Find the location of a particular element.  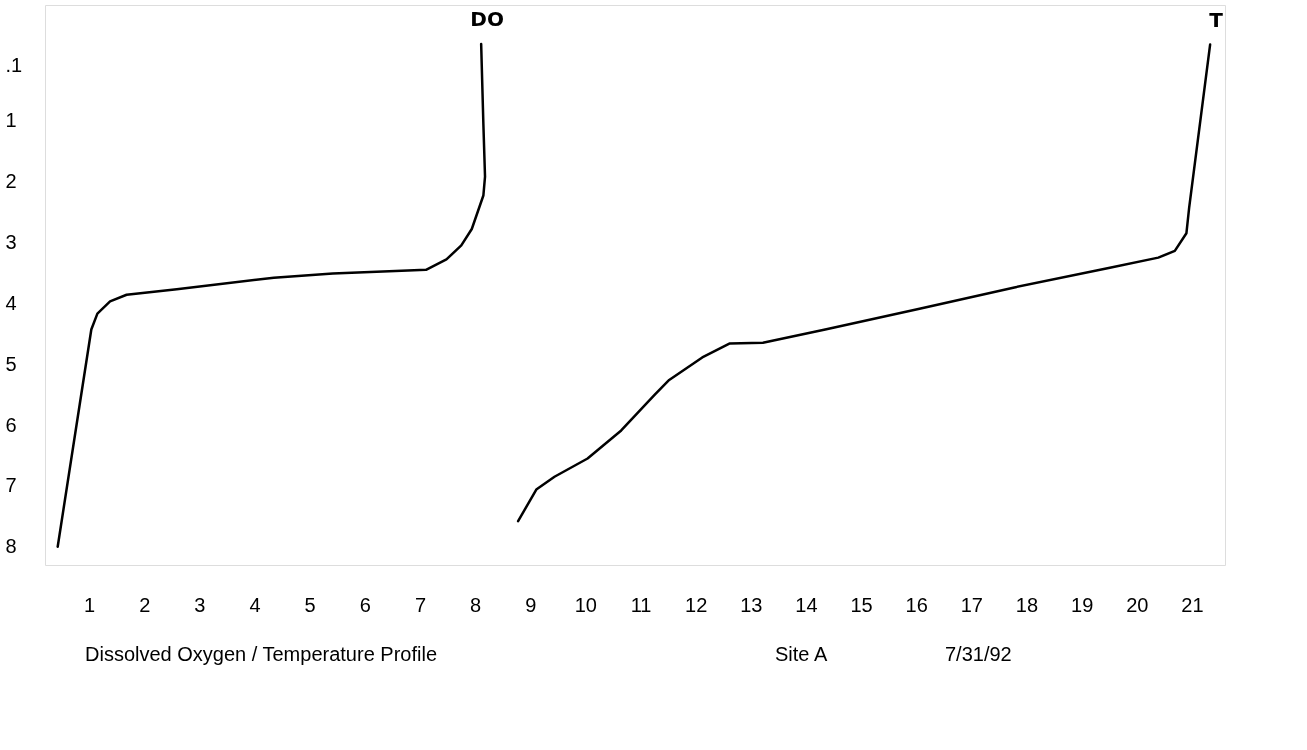

x-tick-label: 12 is located at coordinates (696, 604).